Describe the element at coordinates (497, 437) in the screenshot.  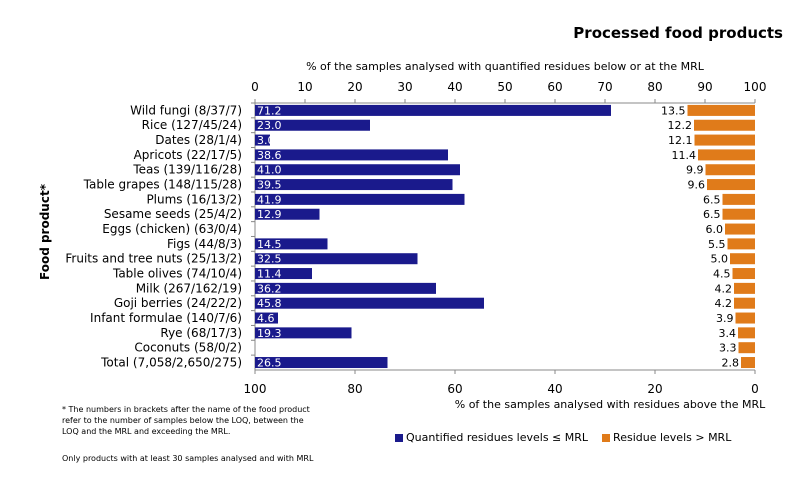
I see `legend-label-quantified: Quantified residues levels ≤ MRL` at that location.